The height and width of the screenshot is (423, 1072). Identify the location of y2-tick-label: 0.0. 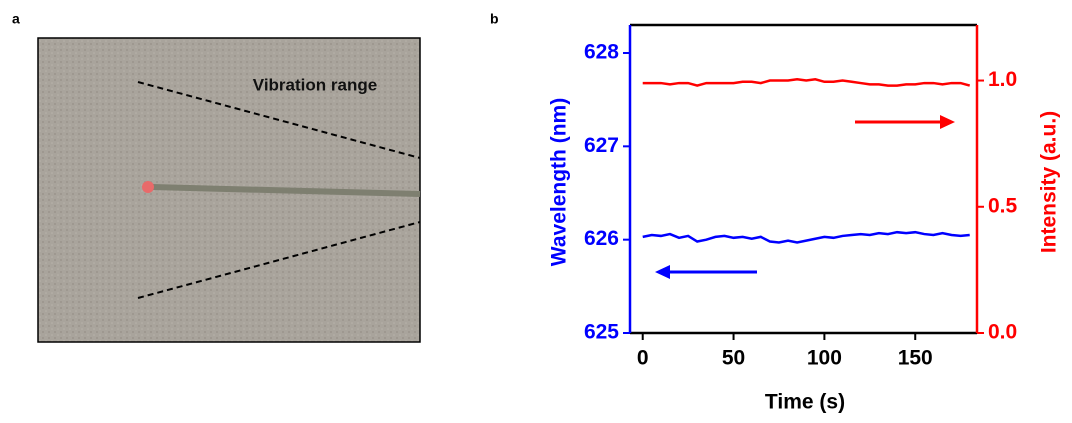
(1002, 332).